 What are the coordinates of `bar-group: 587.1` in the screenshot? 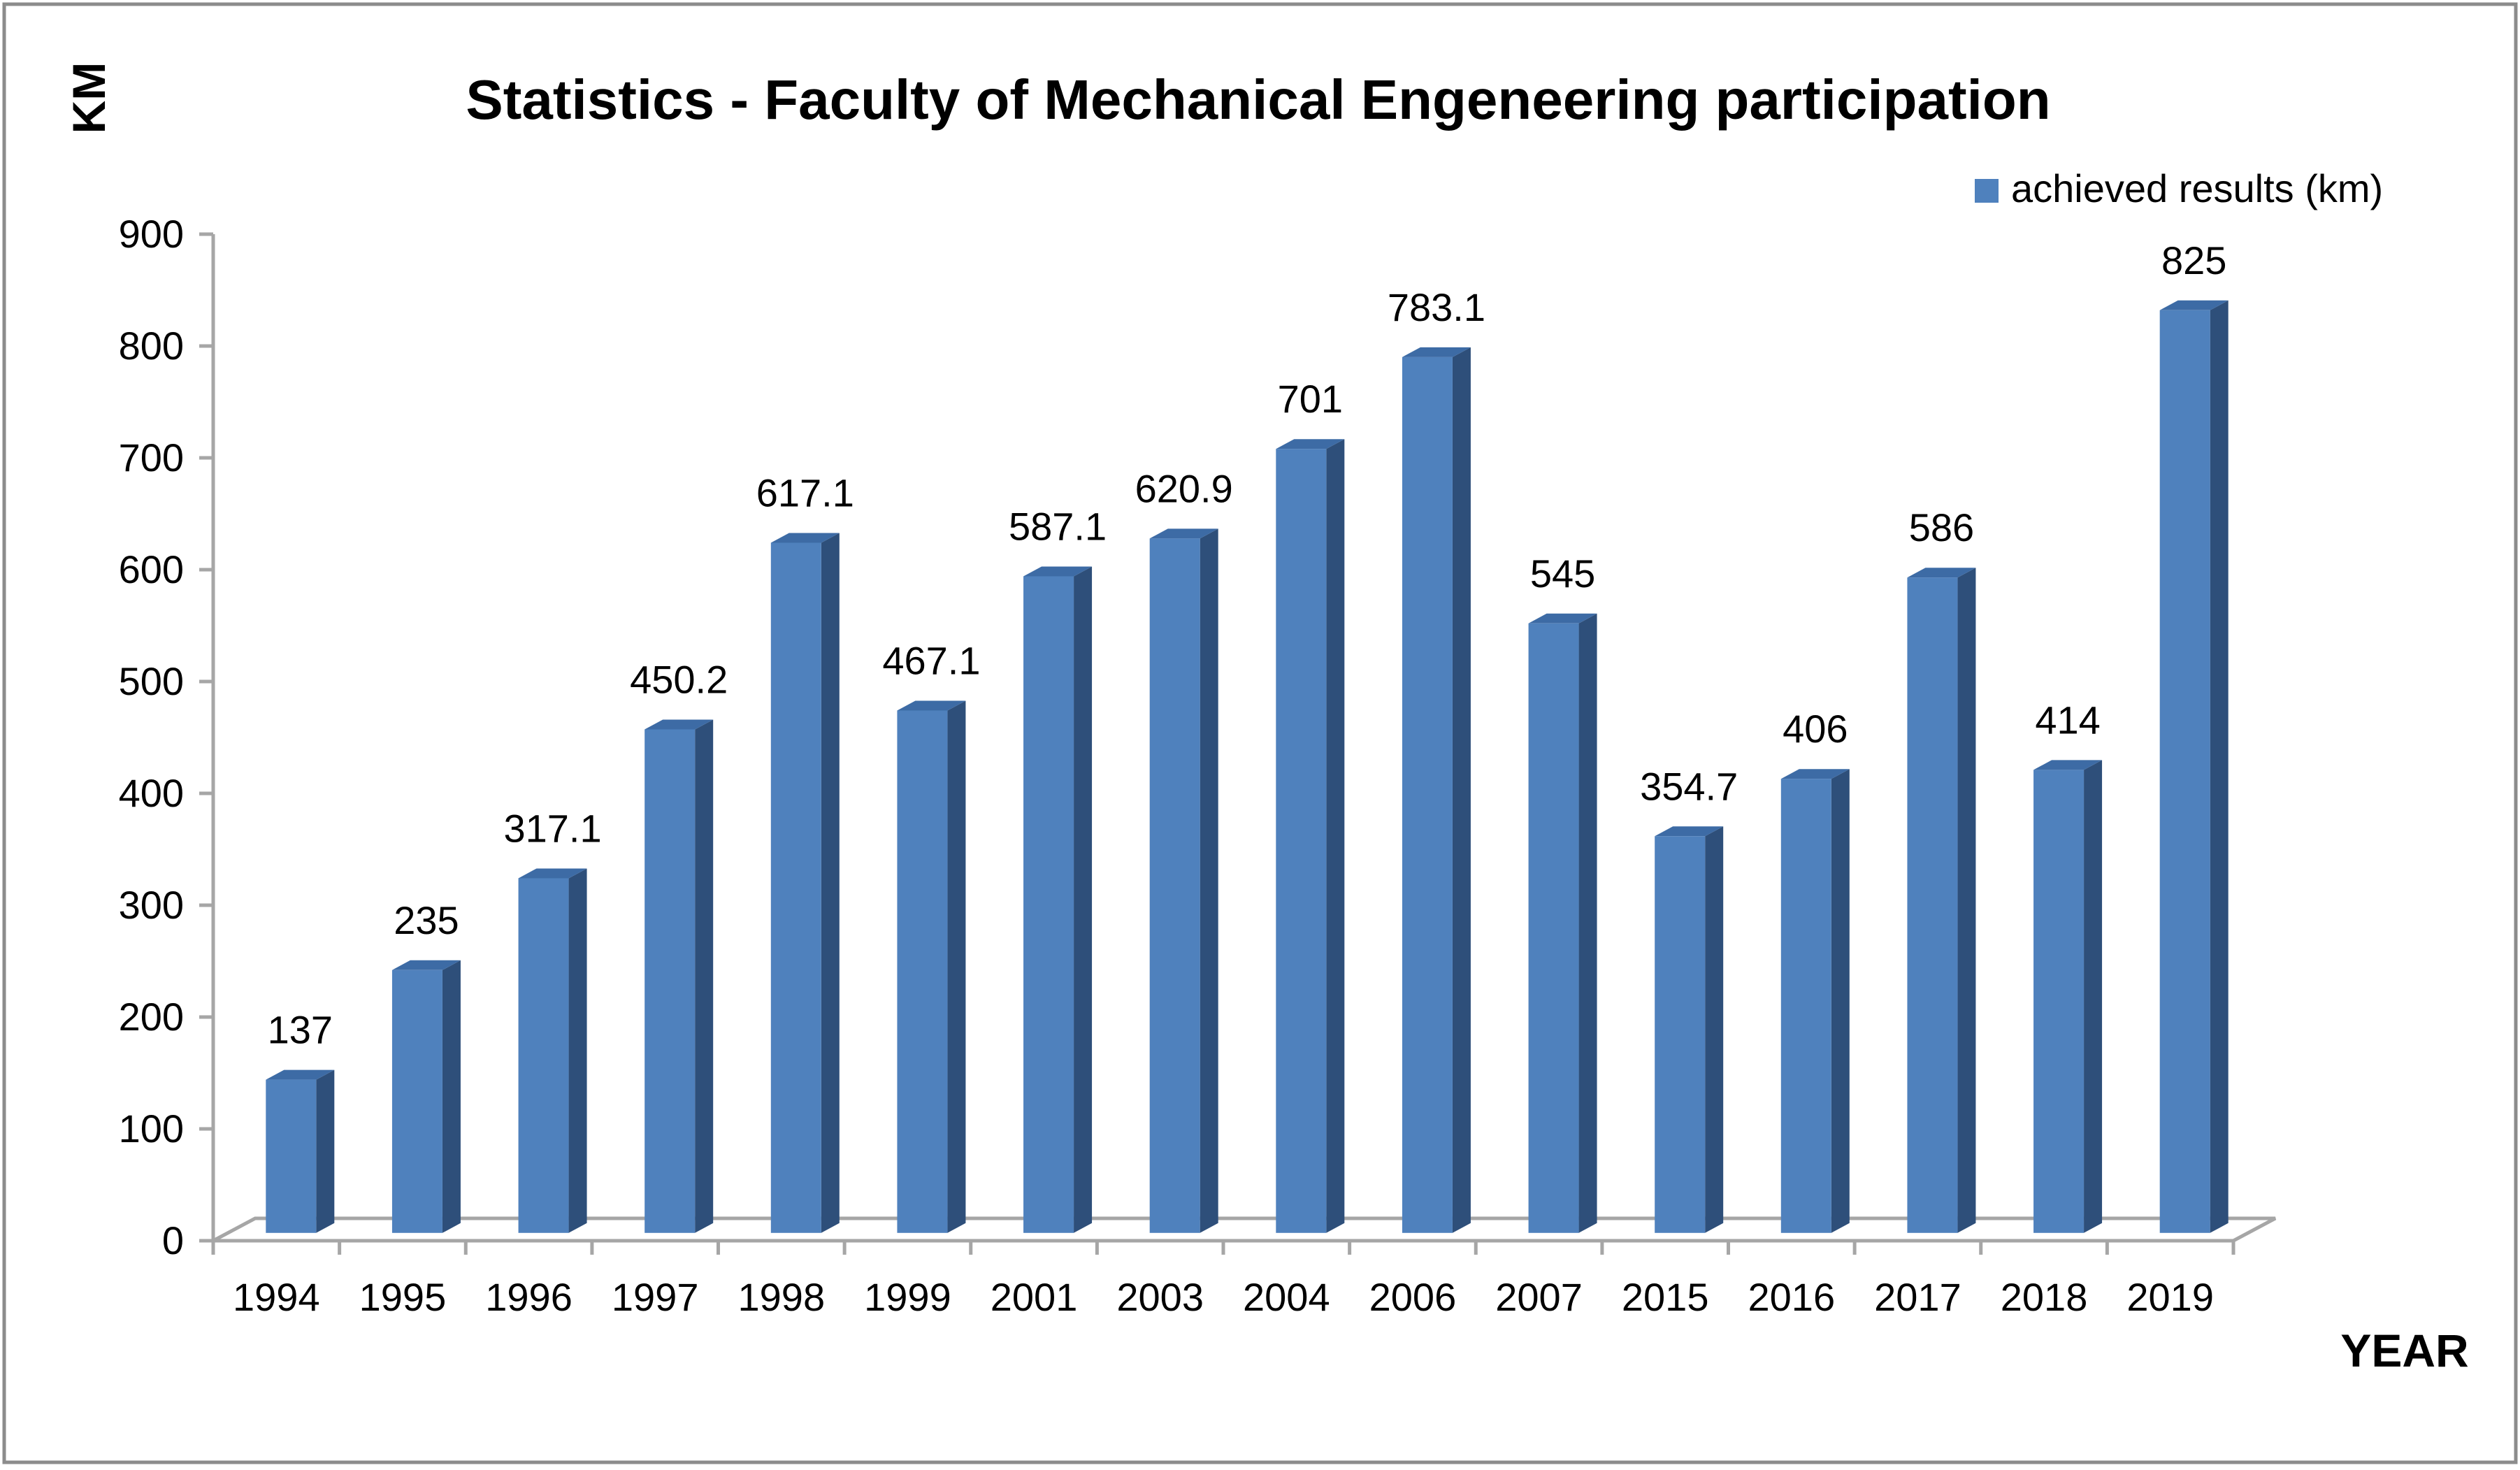 It's located at (1058, 868).